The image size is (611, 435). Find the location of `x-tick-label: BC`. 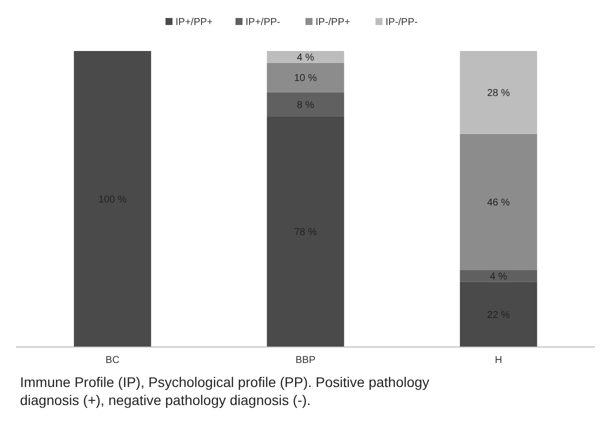

x-tick-label: BC is located at coordinates (113, 360).